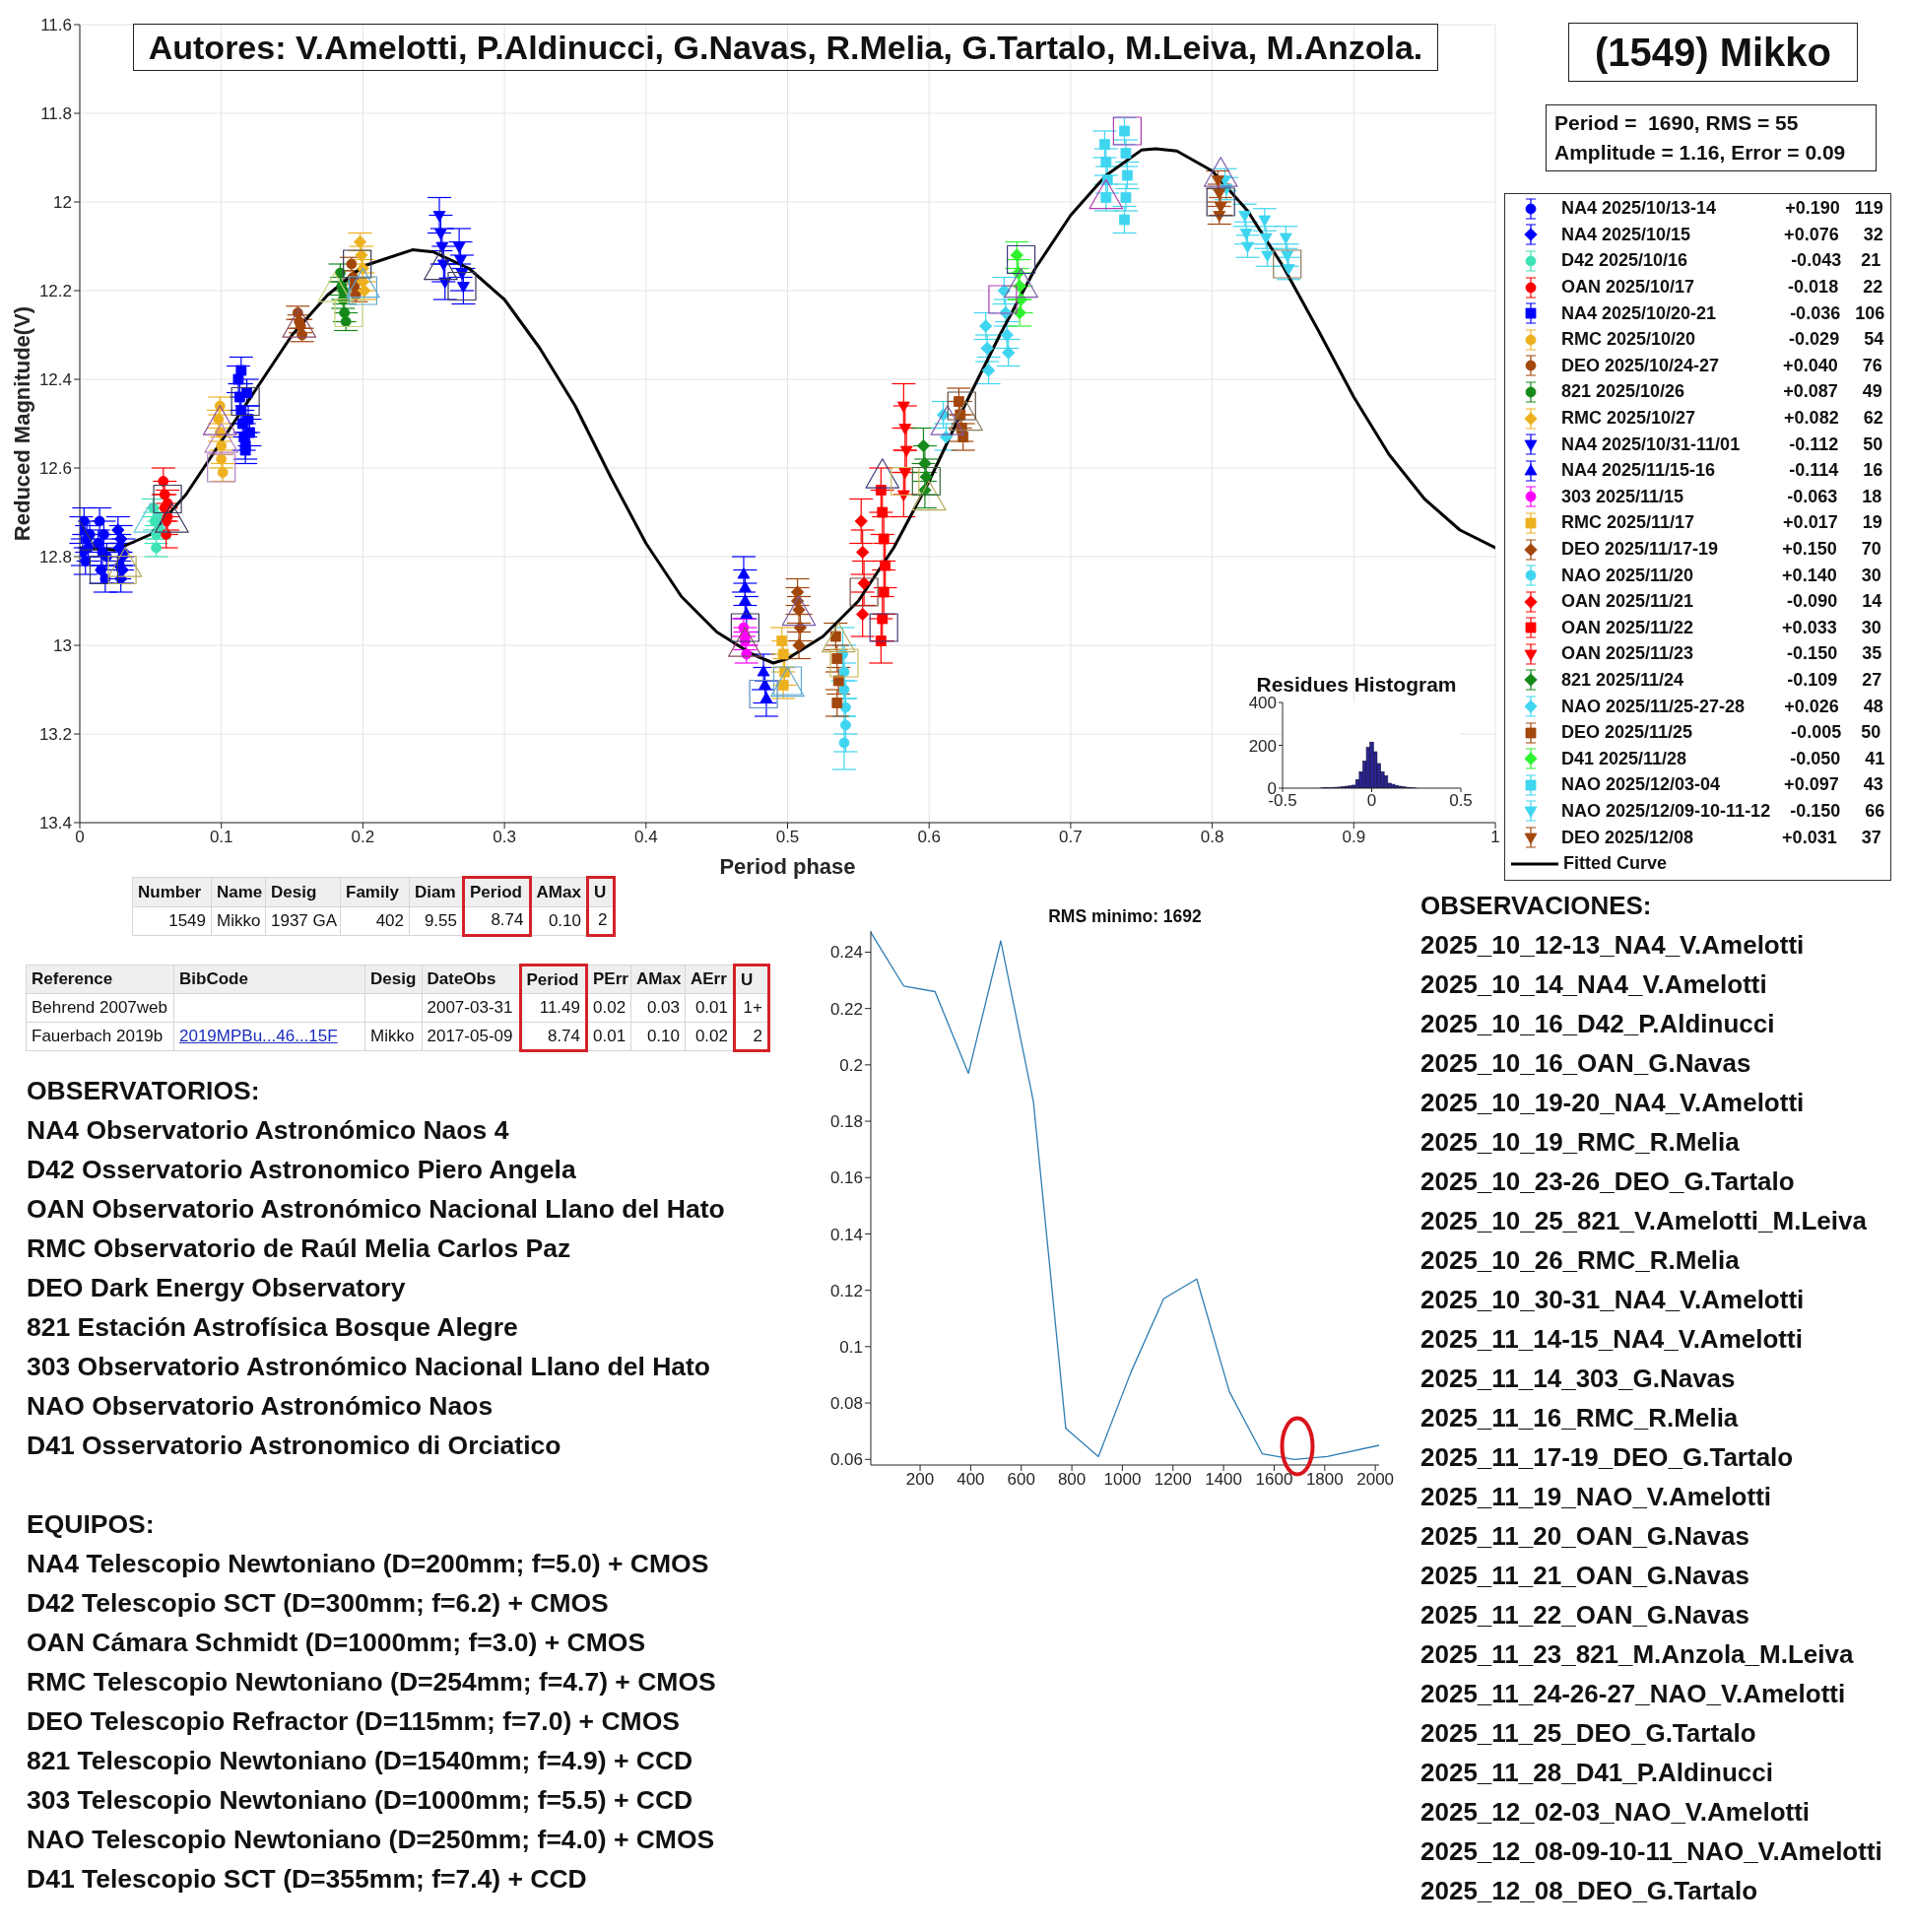 The width and height of the screenshot is (1913, 1932). I want to click on legend-label: NAO 2025/11/25-27-28 +0.026 48, so click(1722, 706).